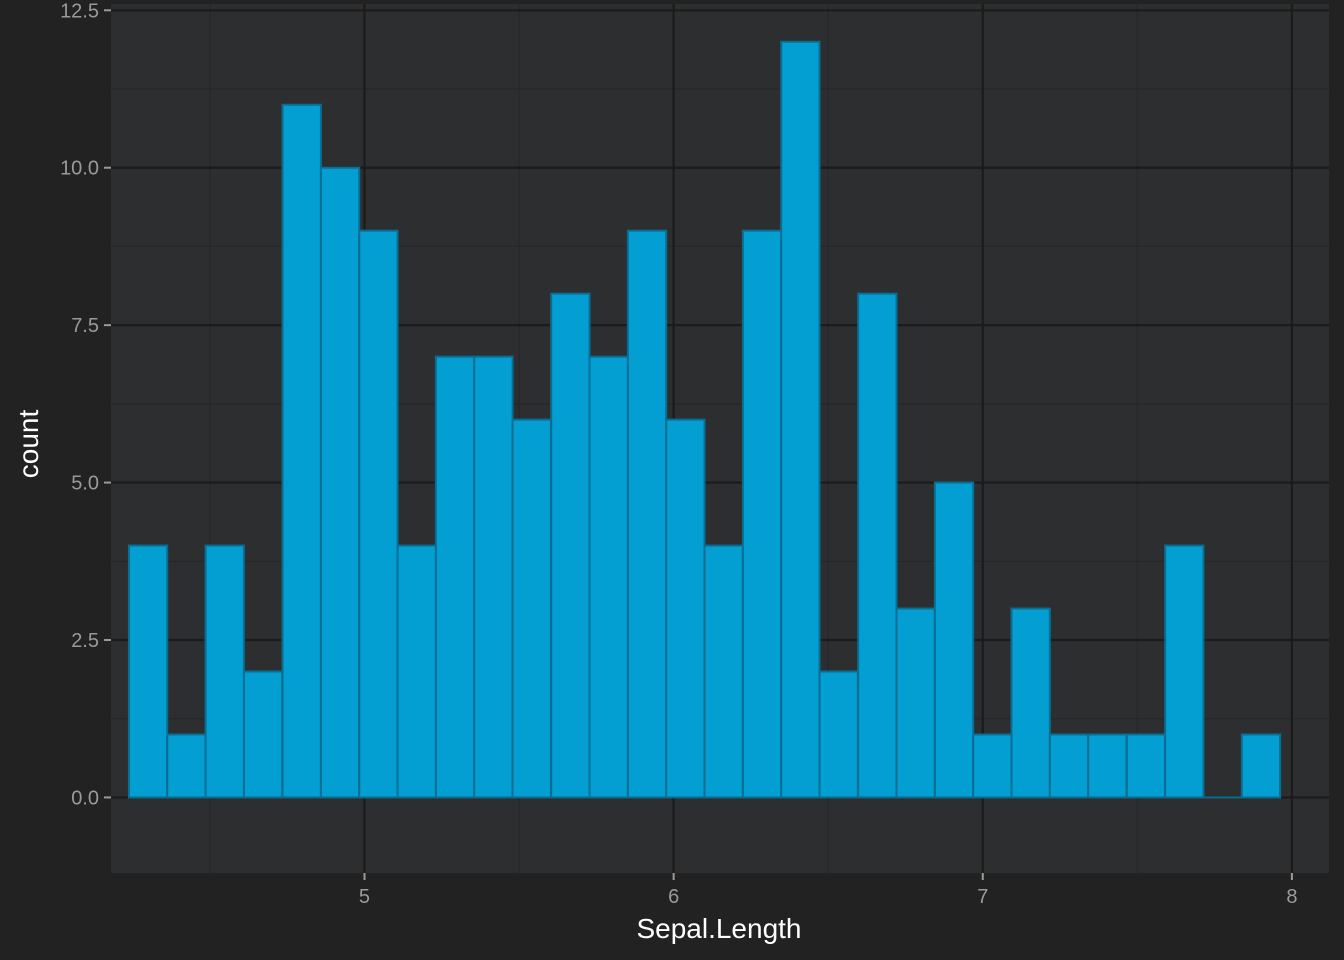 Image resolution: width=1344 pixels, height=960 pixels. What do you see at coordinates (85, 798) in the screenshot?
I see `y-tick-label: 0.0` at bounding box center [85, 798].